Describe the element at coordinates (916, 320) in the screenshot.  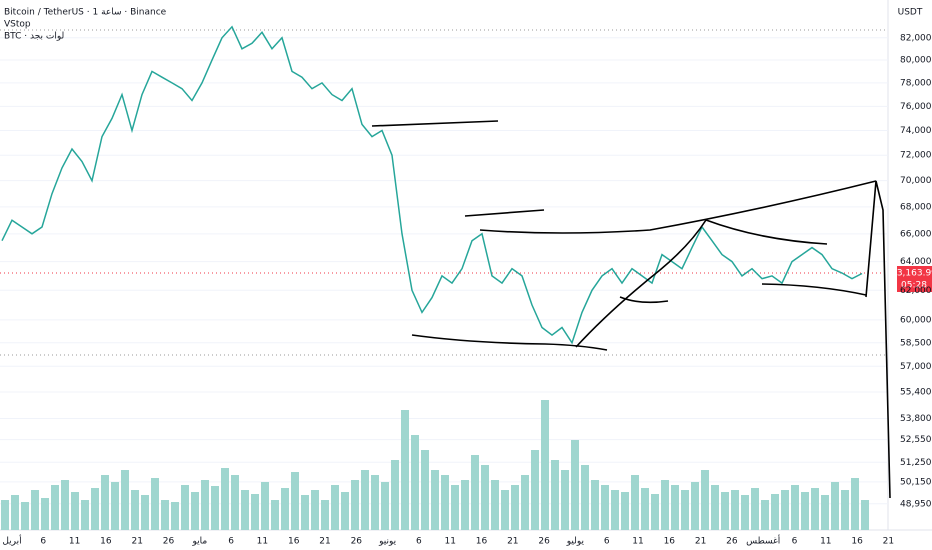
I see `y-tick-label: 60,000.00` at that location.